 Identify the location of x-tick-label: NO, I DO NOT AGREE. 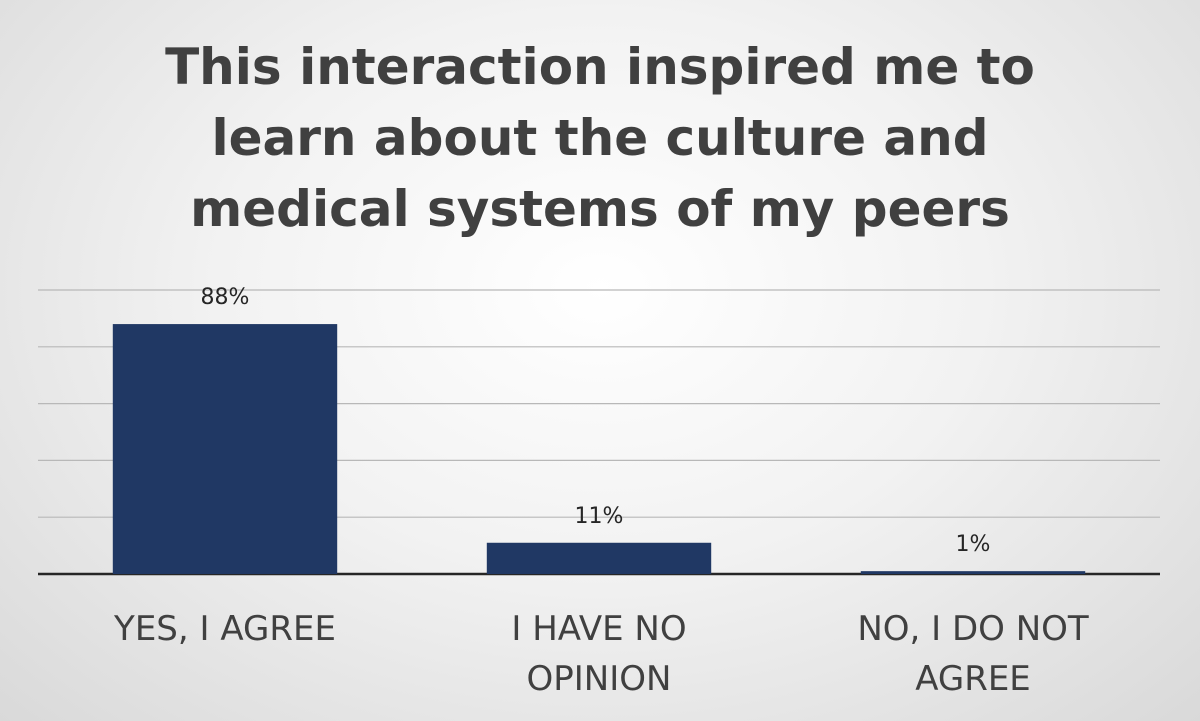
(973, 654).